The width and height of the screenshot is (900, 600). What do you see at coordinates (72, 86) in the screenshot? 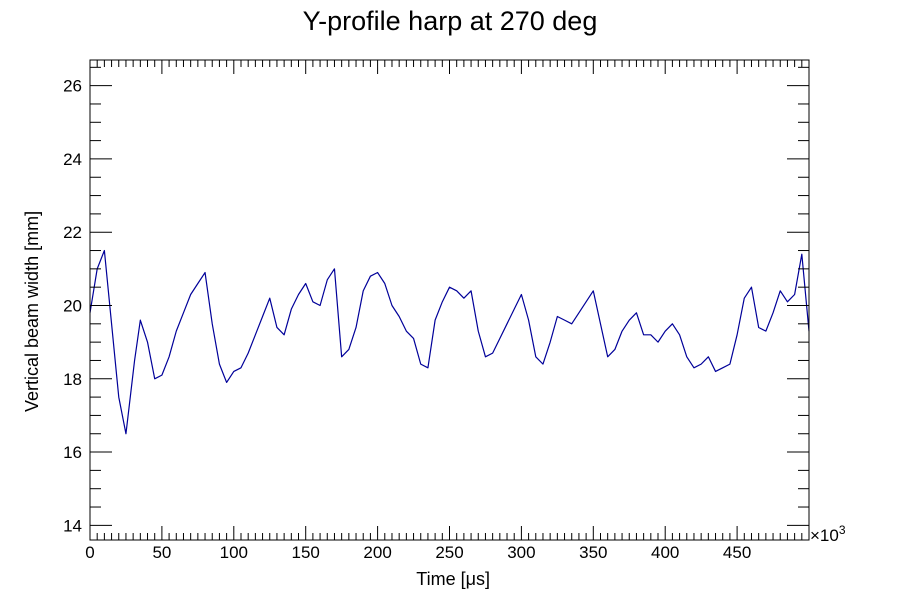
I see `y-tick-label: 26` at bounding box center [72, 86].